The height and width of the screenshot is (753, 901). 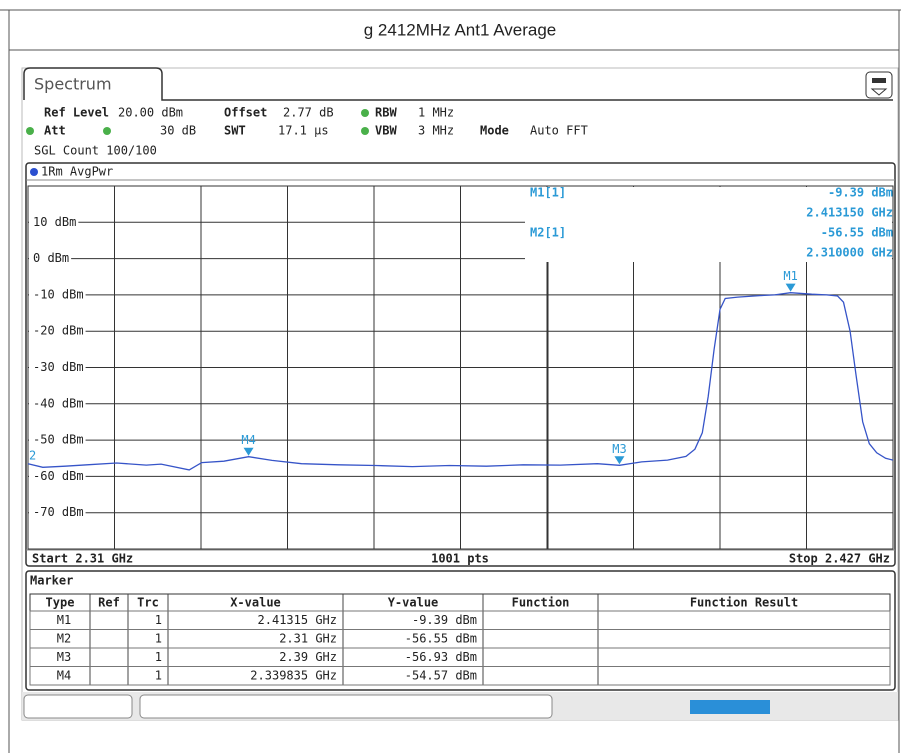 I want to click on setting-label: Mode, so click(x=494, y=131).